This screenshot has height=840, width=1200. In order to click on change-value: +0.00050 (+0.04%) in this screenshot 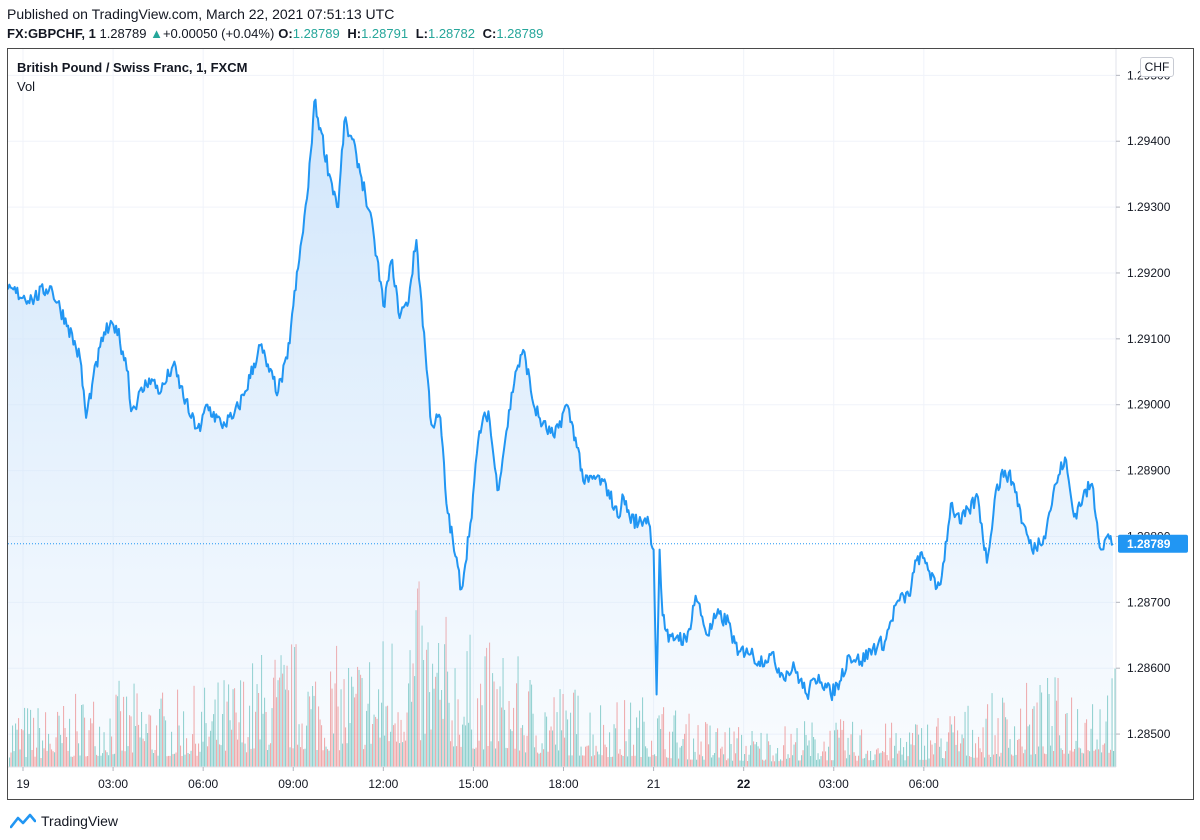, I will do `click(218, 33)`.